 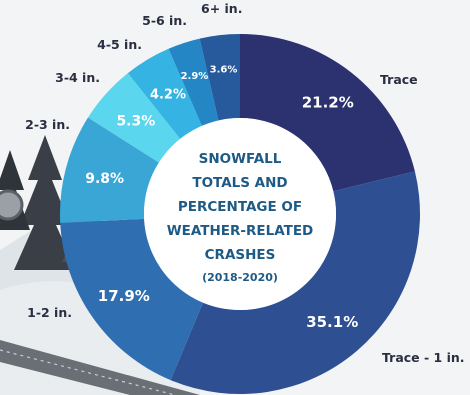 I want to click on percent-label: 3.6%, so click(x=224, y=69).